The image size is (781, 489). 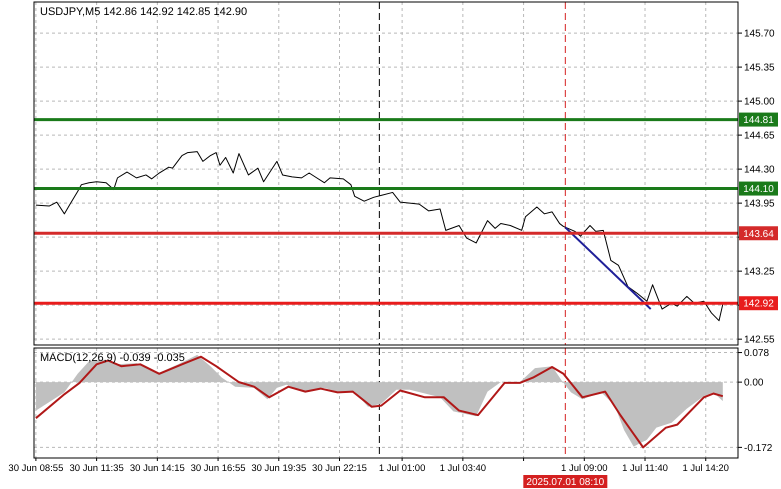 What do you see at coordinates (218, 468) in the screenshot?
I see `x-tick-label: 30 Jun 16:55` at bounding box center [218, 468].